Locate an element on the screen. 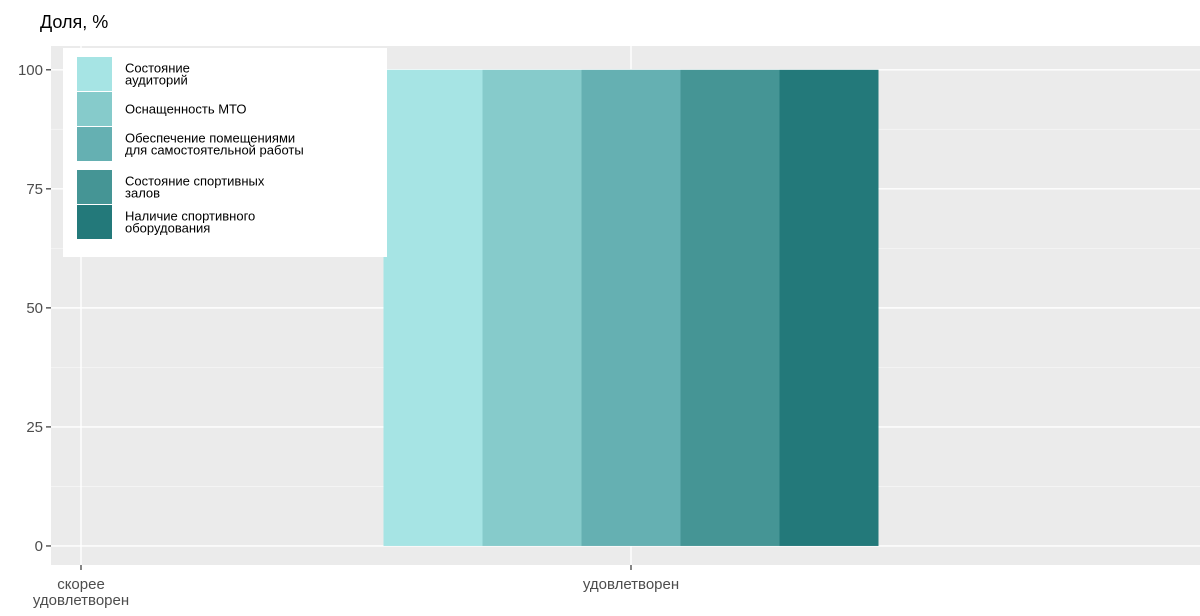 Image resolution: width=1200 pixels, height=616 pixels. x-tick-label: удовлетворен is located at coordinates (631, 584).